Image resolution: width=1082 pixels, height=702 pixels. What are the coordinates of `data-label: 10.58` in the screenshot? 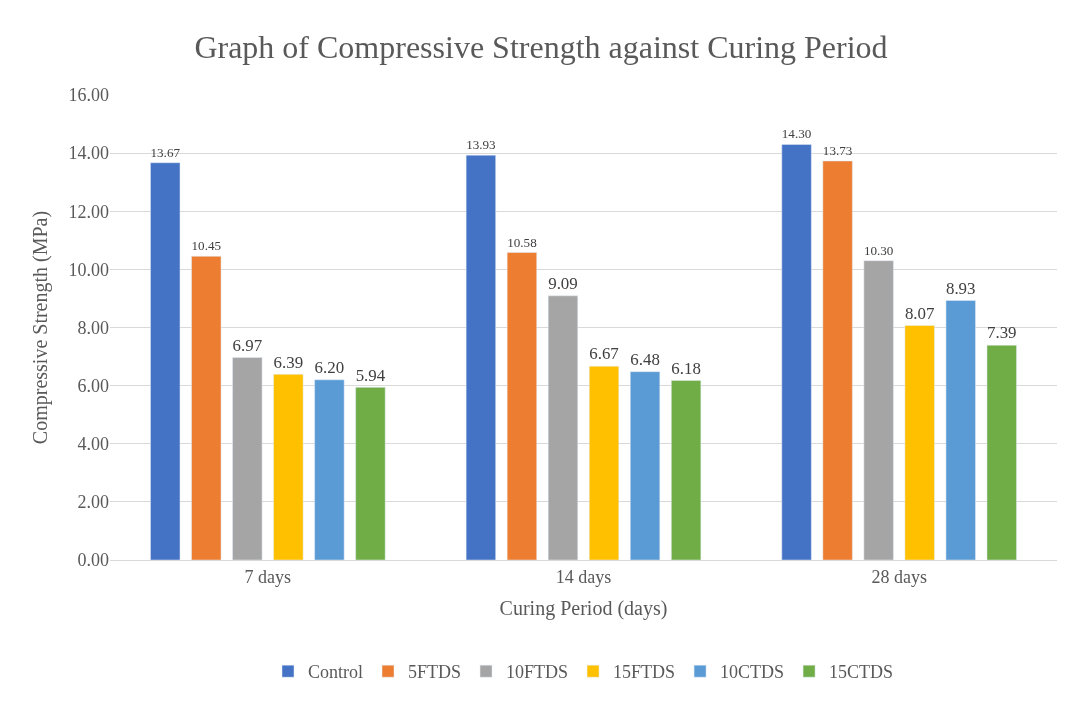 It's located at (522, 242).